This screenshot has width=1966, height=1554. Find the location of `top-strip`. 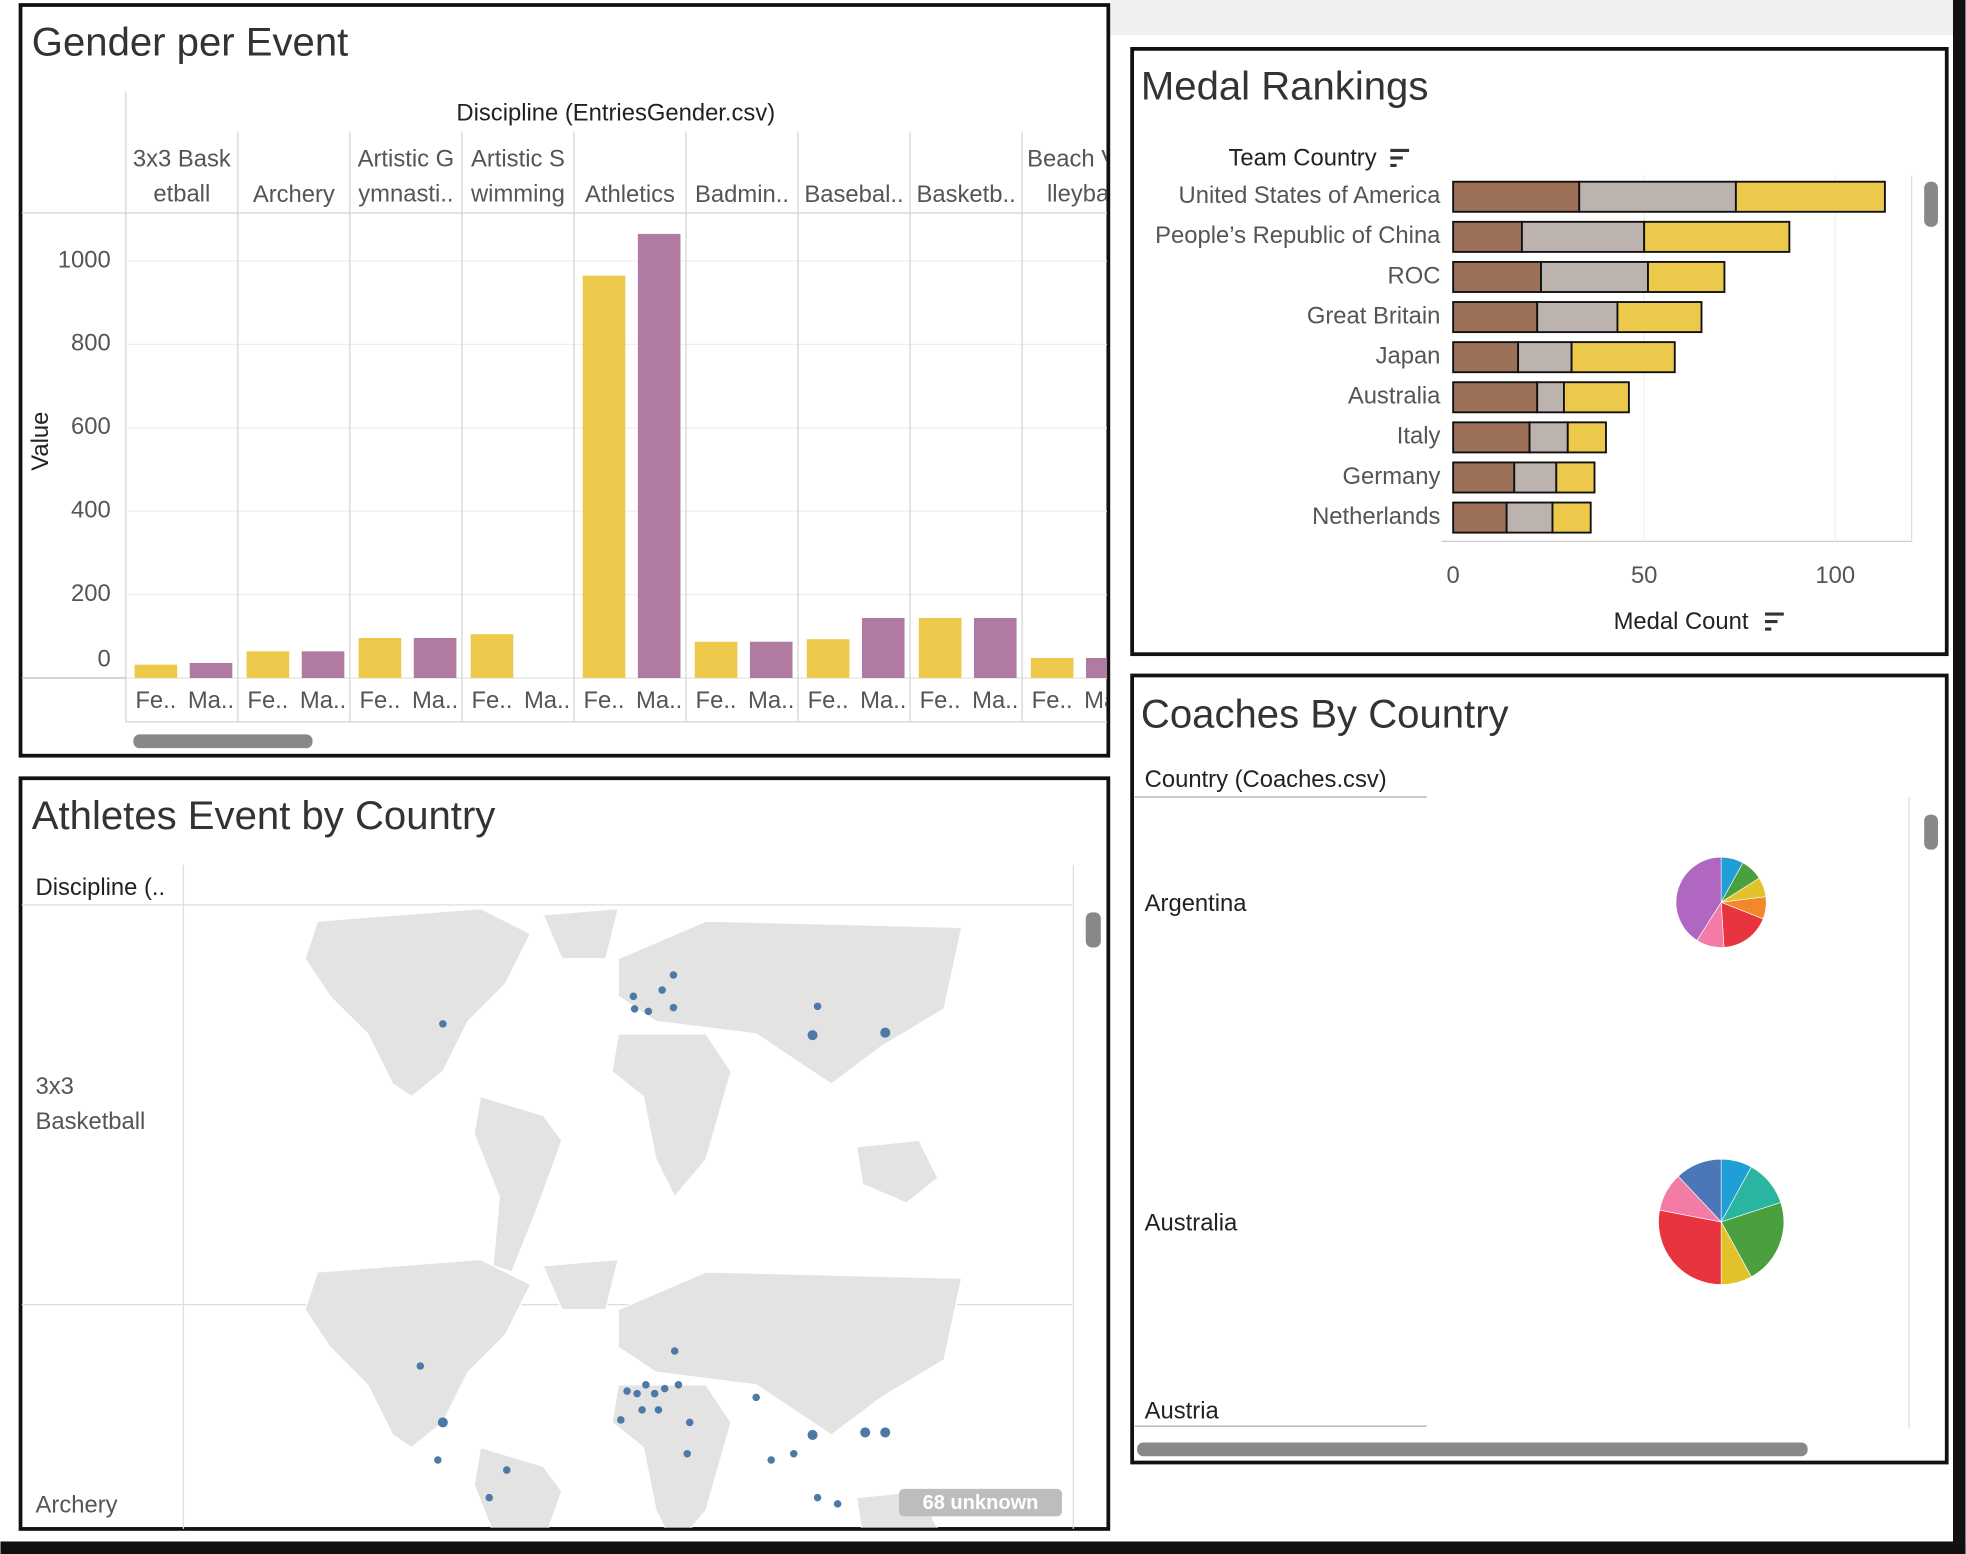

top-strip is located at coordinates (1538, 18).